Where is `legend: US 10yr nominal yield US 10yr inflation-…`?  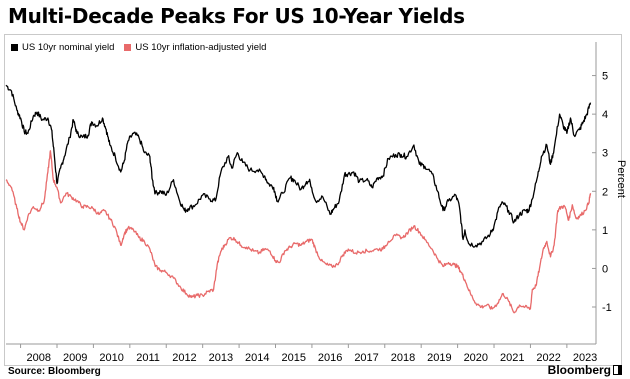 legend: US 10yr nominal yield US 10yr inflation-… is located at coordinates (143, 47).